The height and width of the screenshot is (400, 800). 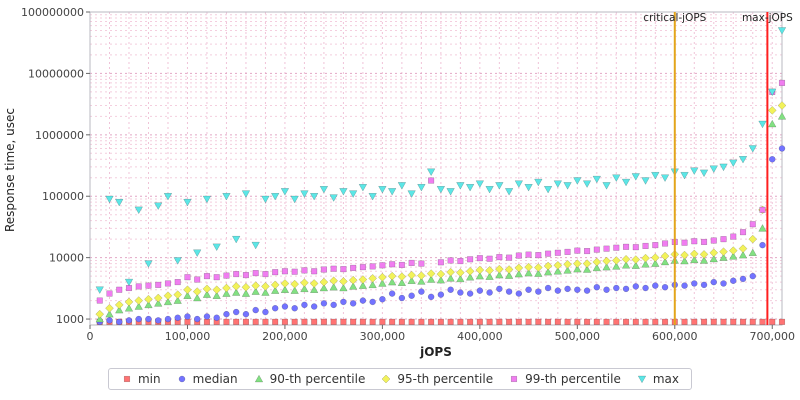 I want to click on legend-label: 90-th percentile, so click(x=317, y=379).